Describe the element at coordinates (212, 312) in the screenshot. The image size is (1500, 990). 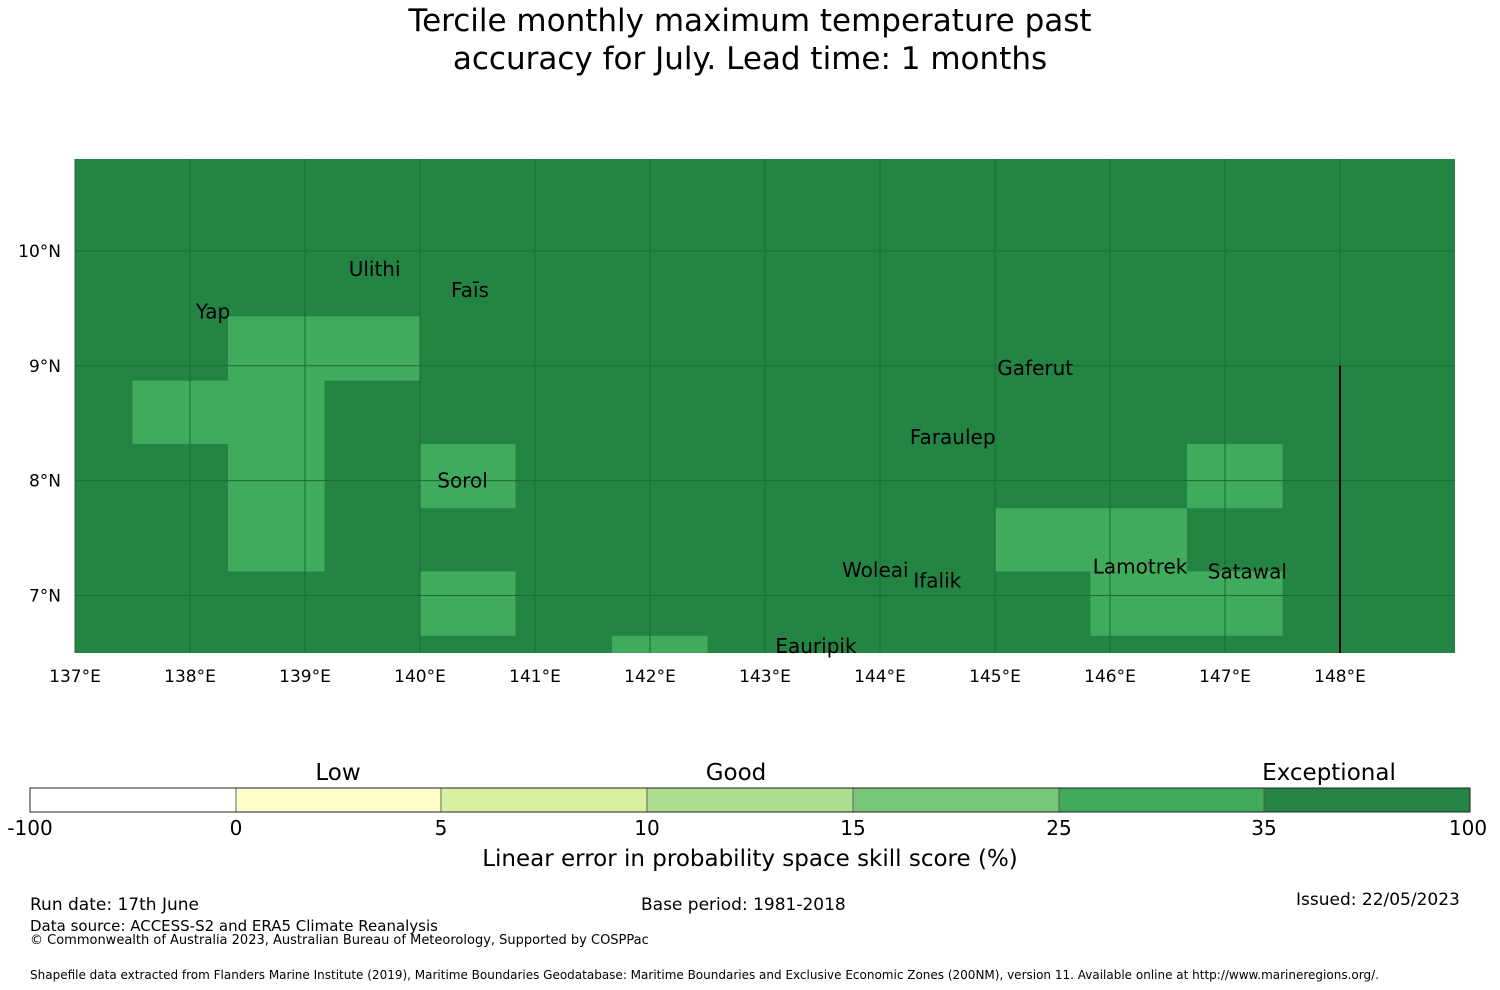
I see `place-label: Yap` at that location.